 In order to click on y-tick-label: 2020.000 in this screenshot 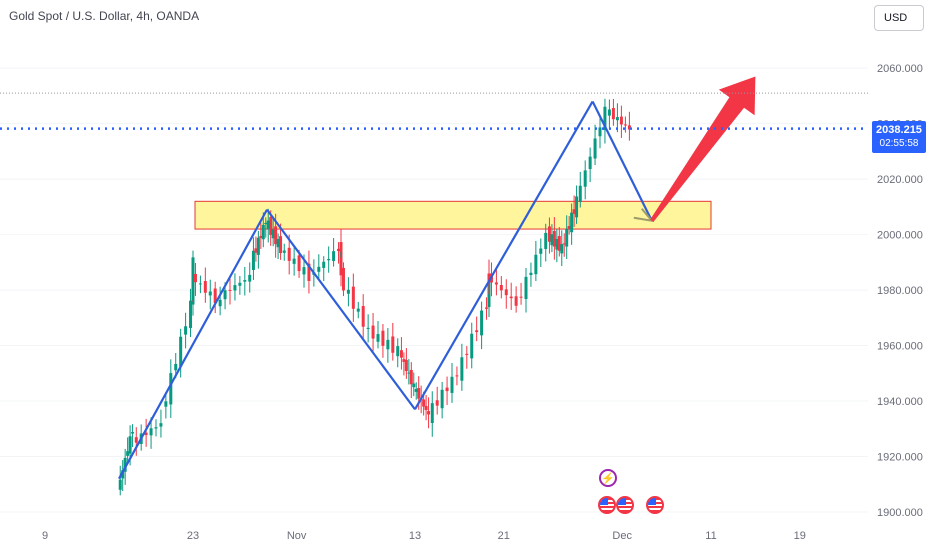, I will do `click(900, 180)`.